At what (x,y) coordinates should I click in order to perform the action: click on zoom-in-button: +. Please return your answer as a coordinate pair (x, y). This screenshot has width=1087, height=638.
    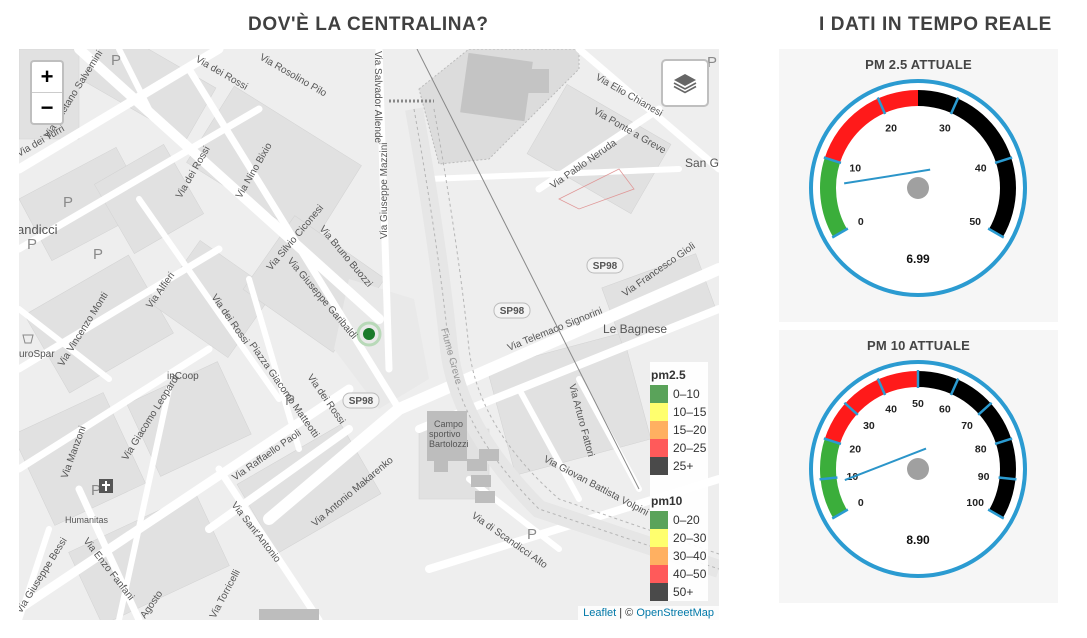
    Looking at the image, I should click on (47, 76).